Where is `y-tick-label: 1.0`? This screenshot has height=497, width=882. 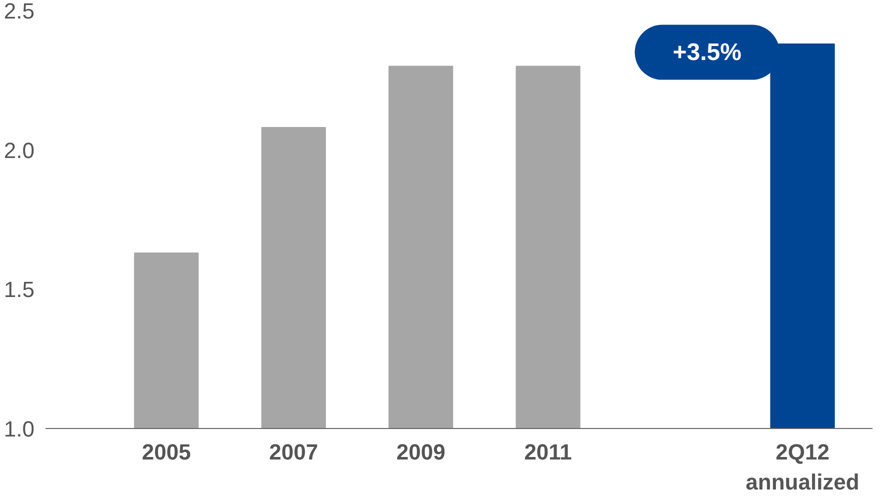
y-tick-label: 1.0 is located at coordinates (19, 429).